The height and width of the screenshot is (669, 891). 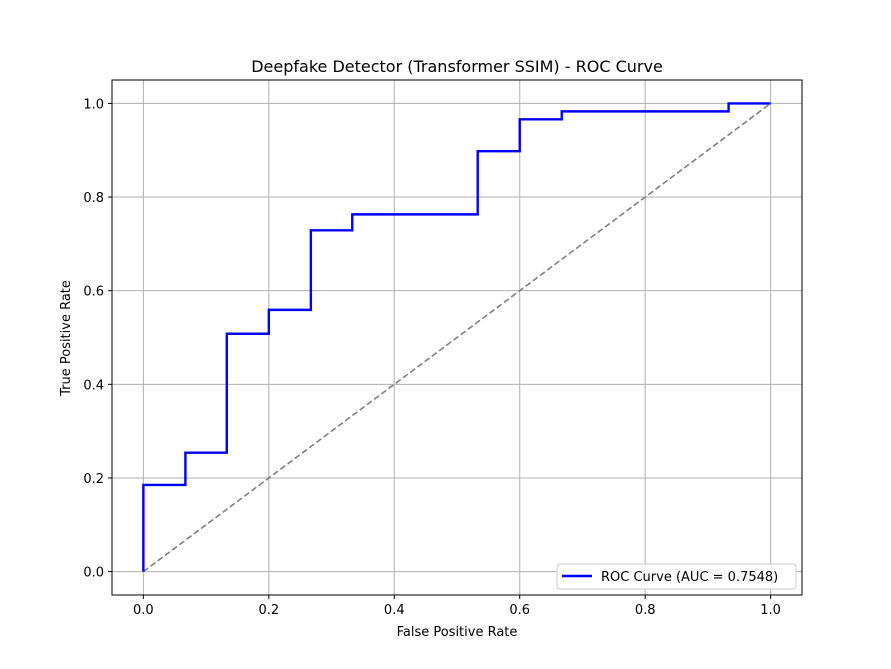 I want to click on y-tick-label: 0.0, so click(x=93, y=573).